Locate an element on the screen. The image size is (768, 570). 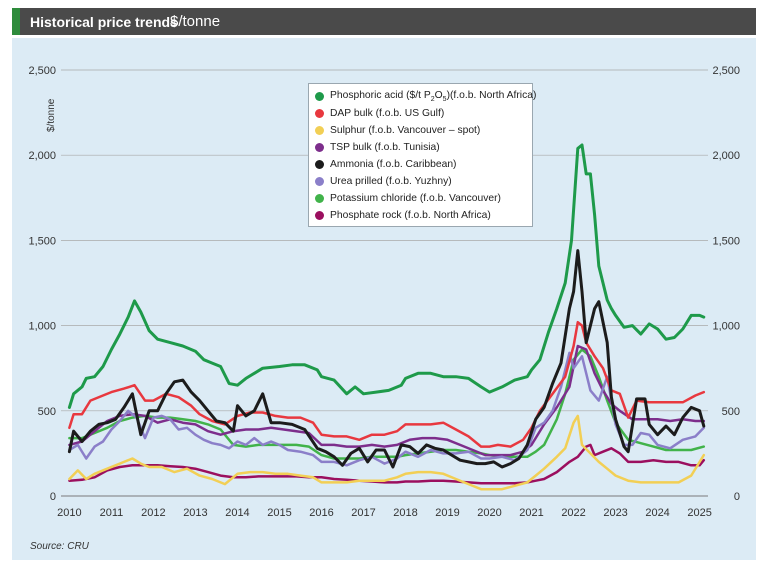
x-tick-label: 2012 is located at coordinates (153, 513).